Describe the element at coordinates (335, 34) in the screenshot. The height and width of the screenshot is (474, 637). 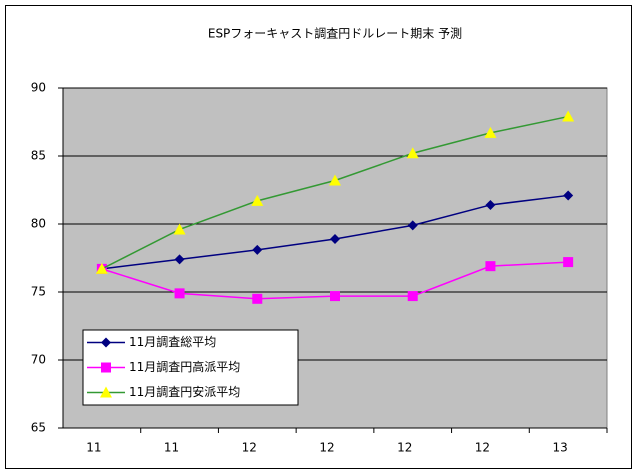
I see `chart-title: ESPフォーキャスト調査円ドルレート期末 予測` at that location.